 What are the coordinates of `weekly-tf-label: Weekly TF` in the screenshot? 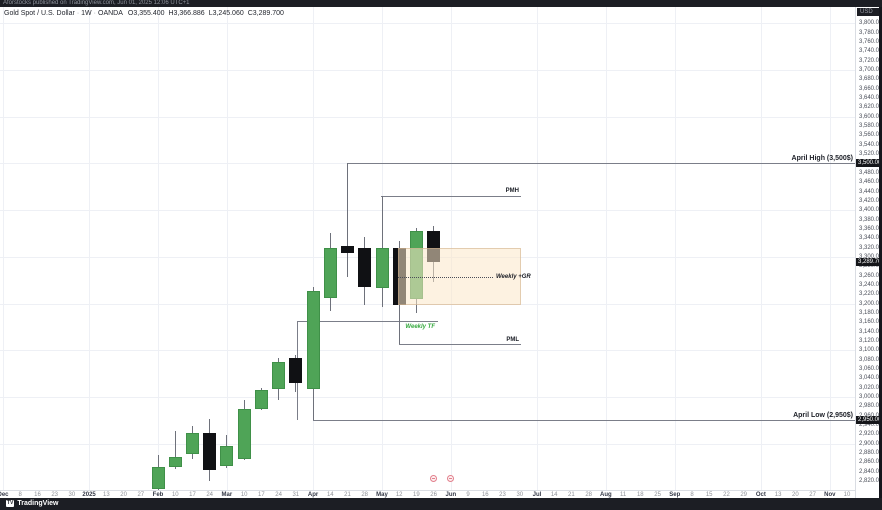 It's located at (420, 327).